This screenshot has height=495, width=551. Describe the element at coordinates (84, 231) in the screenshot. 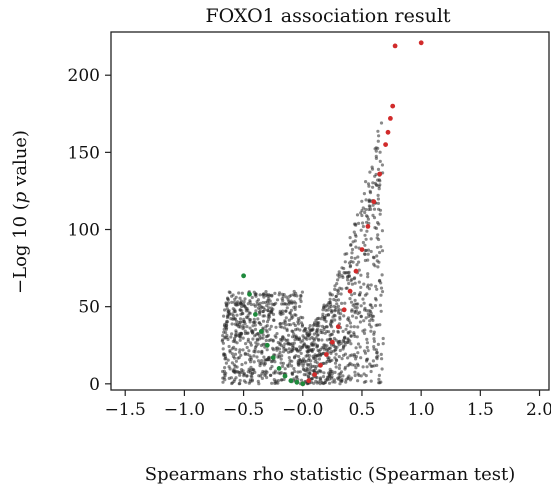

I see `y-tick-label: 100` at that location.